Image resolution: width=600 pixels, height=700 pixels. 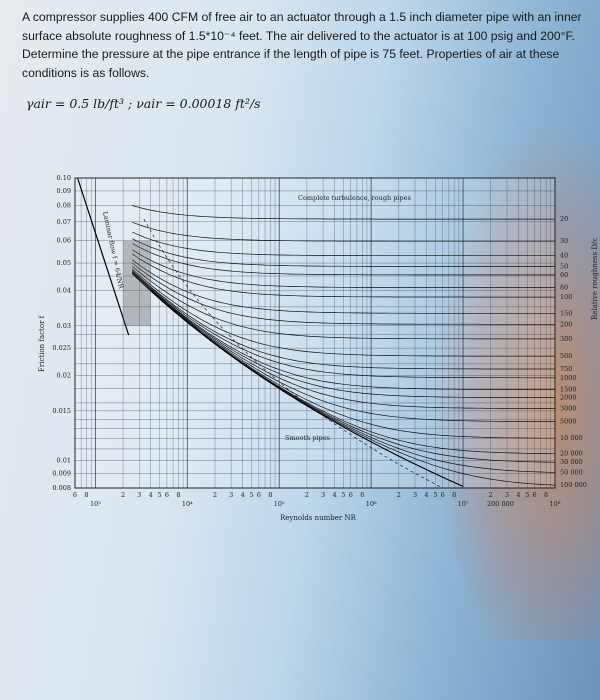 I want to click on problem-line-4: conditions is as follows., so click(x=86, y=72).